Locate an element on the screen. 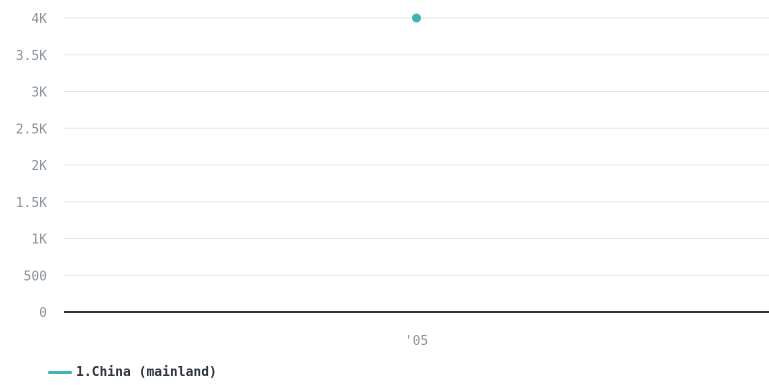 Image resolution: width=769 pixels, height=385 pixels. y-tick-label: 4K is located at coordinates (39, 19).